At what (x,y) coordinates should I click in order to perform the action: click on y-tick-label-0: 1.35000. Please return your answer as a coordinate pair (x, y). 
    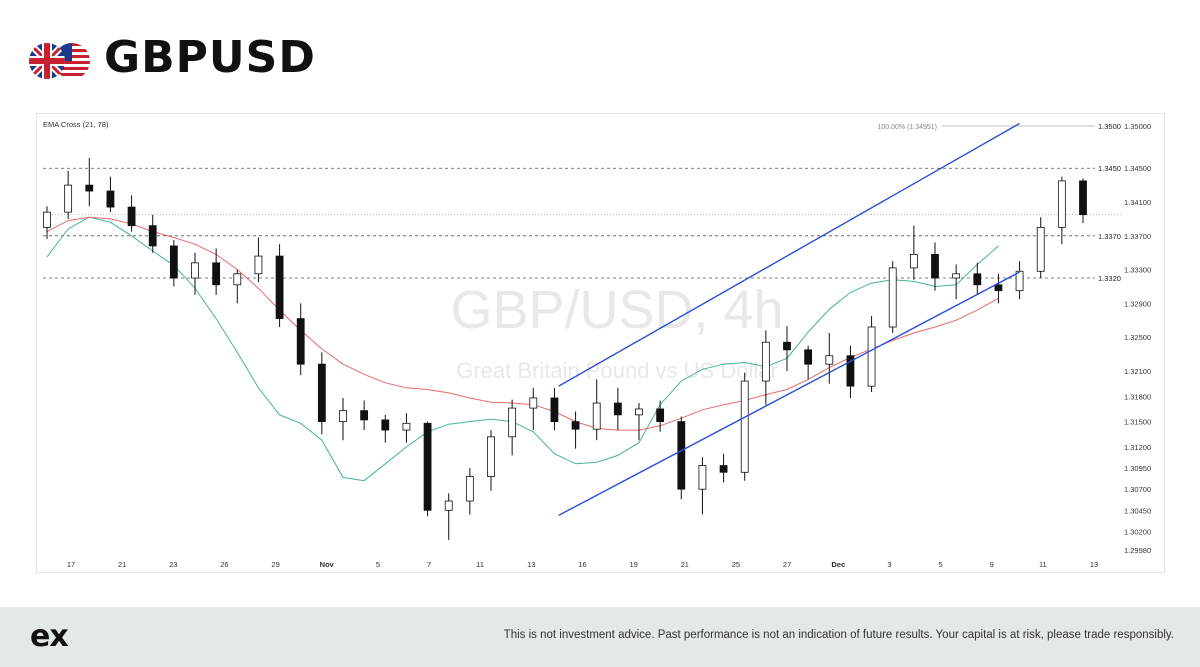
    Looking at the image, I should click on (1137, 126).